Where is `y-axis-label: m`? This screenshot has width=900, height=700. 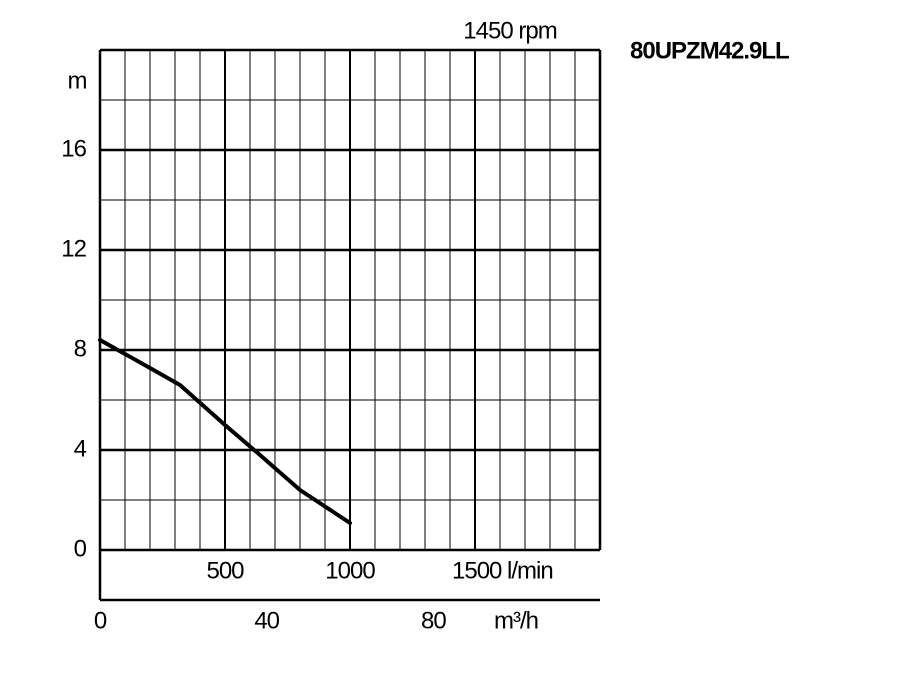 y-axis-label: m is located at coordinates (77, 80).